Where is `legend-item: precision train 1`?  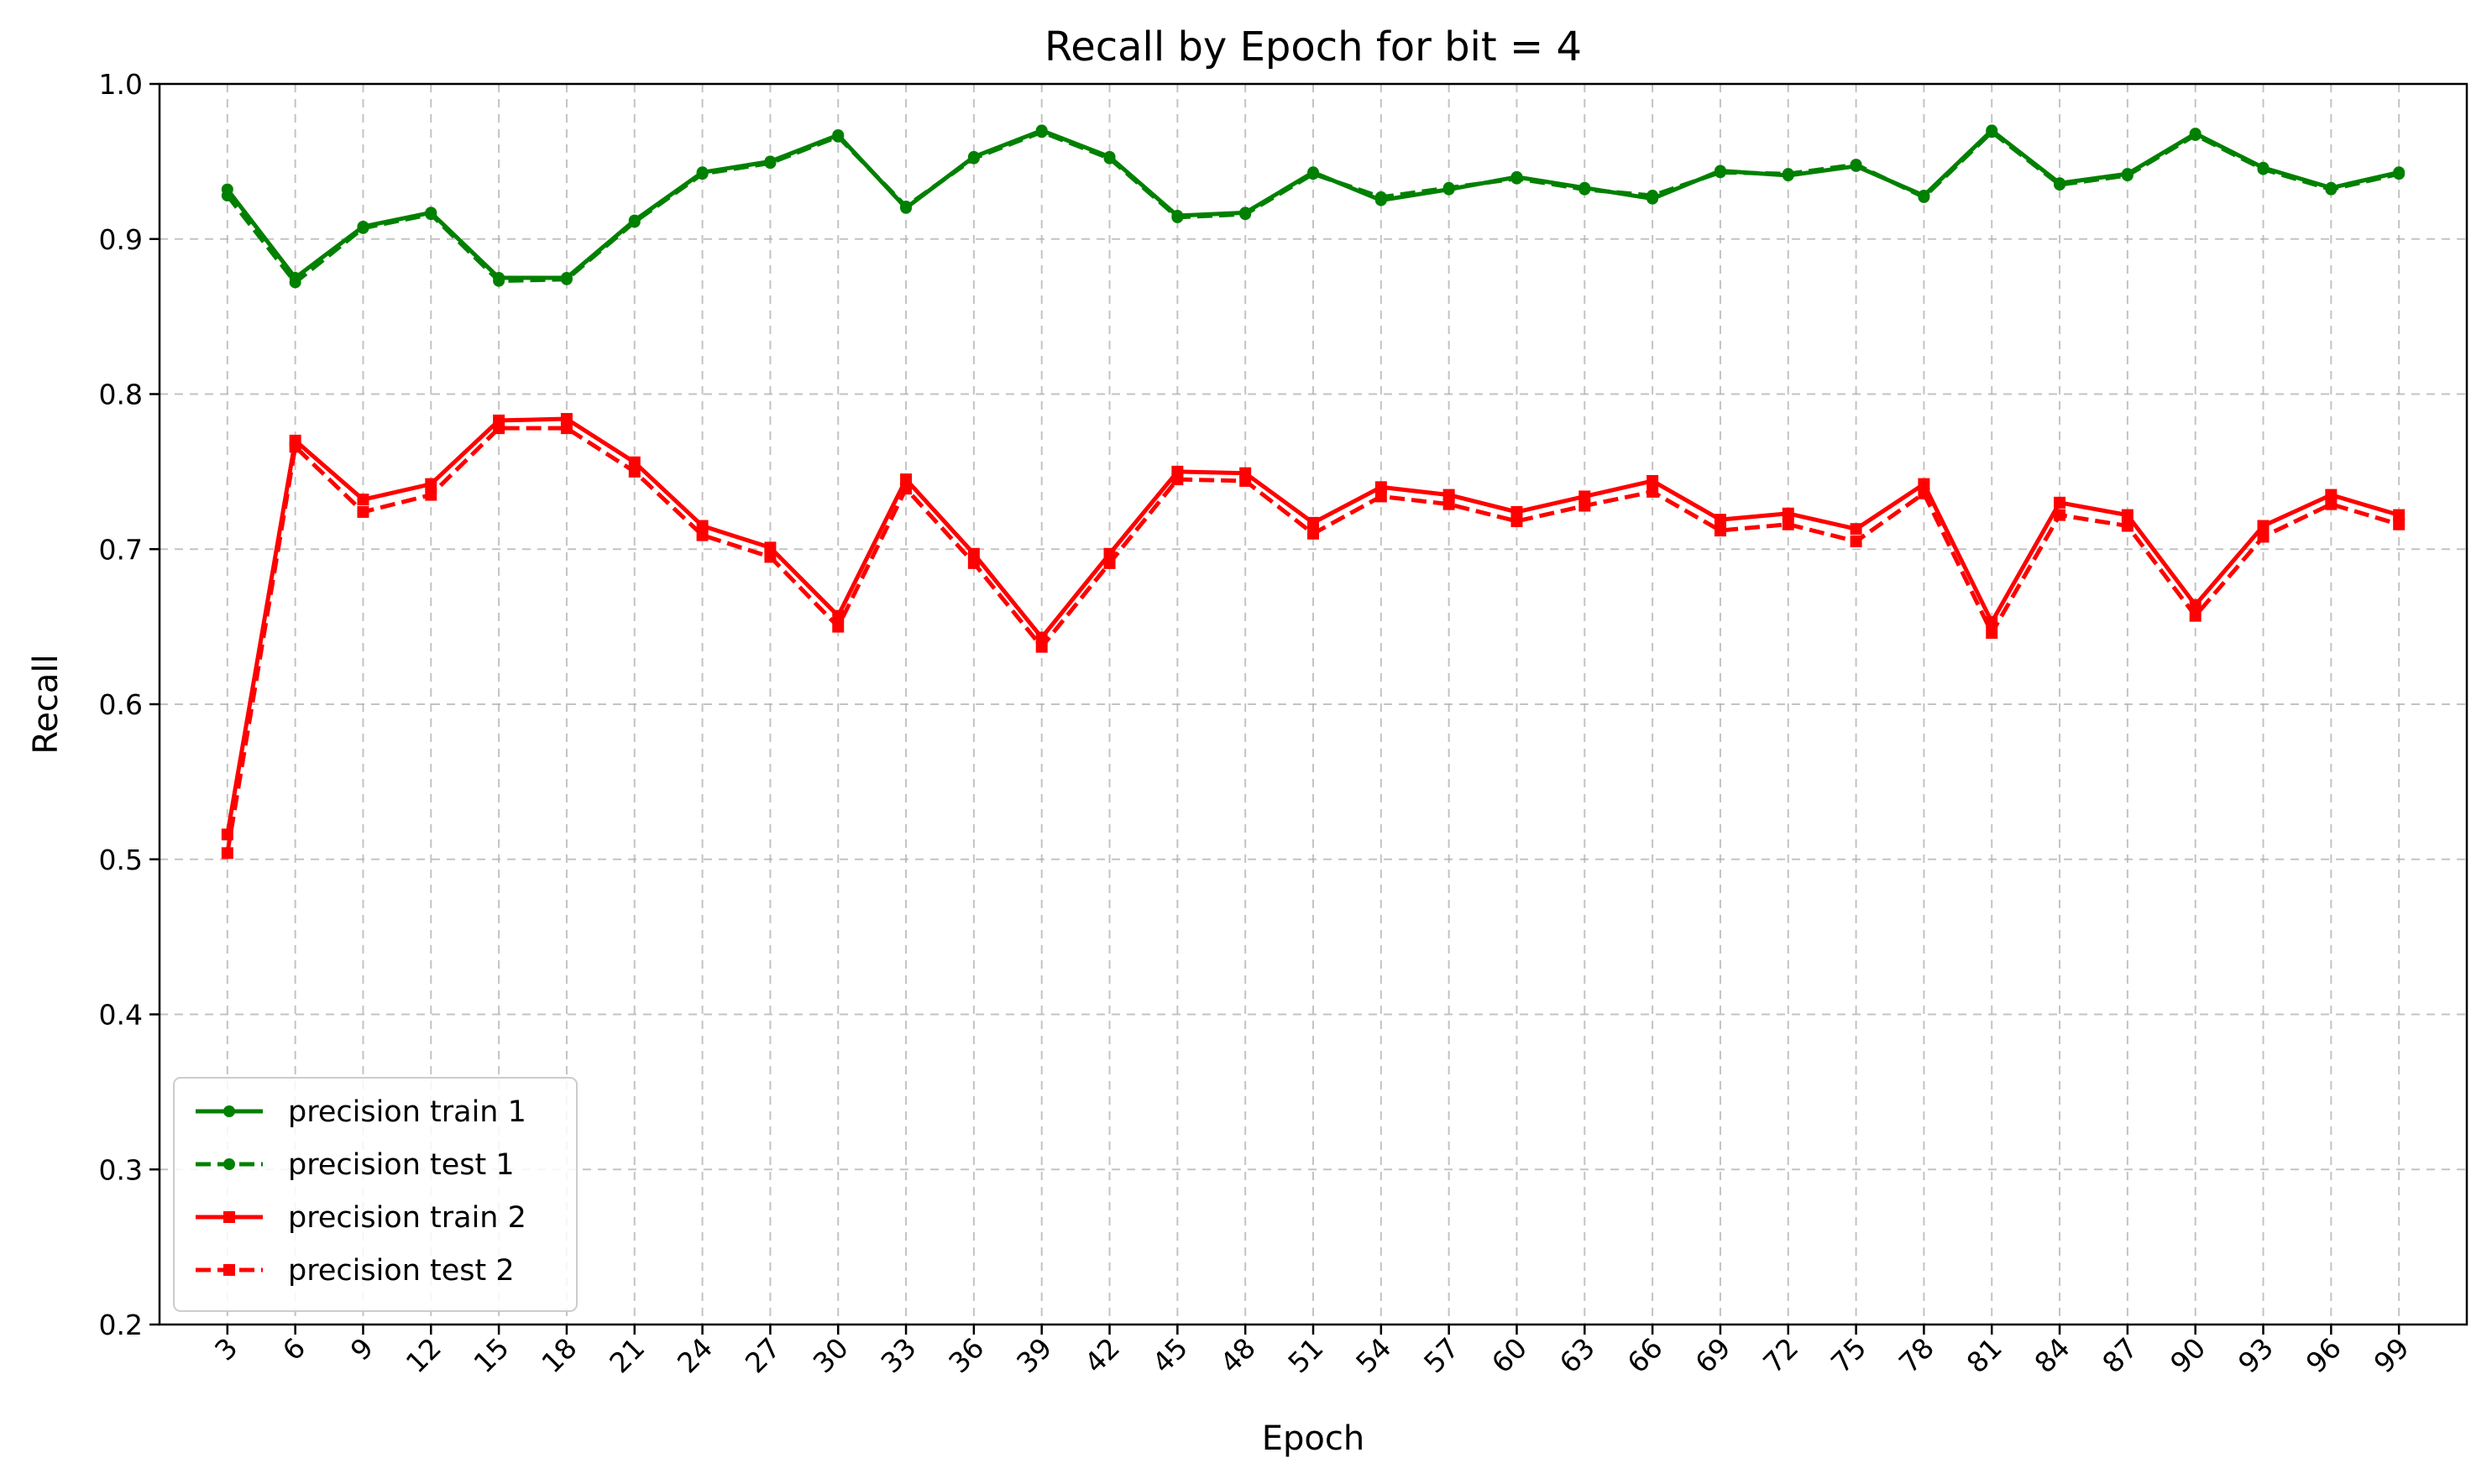 legend-item: precision train 1 is located at coordinates (361, 1112).